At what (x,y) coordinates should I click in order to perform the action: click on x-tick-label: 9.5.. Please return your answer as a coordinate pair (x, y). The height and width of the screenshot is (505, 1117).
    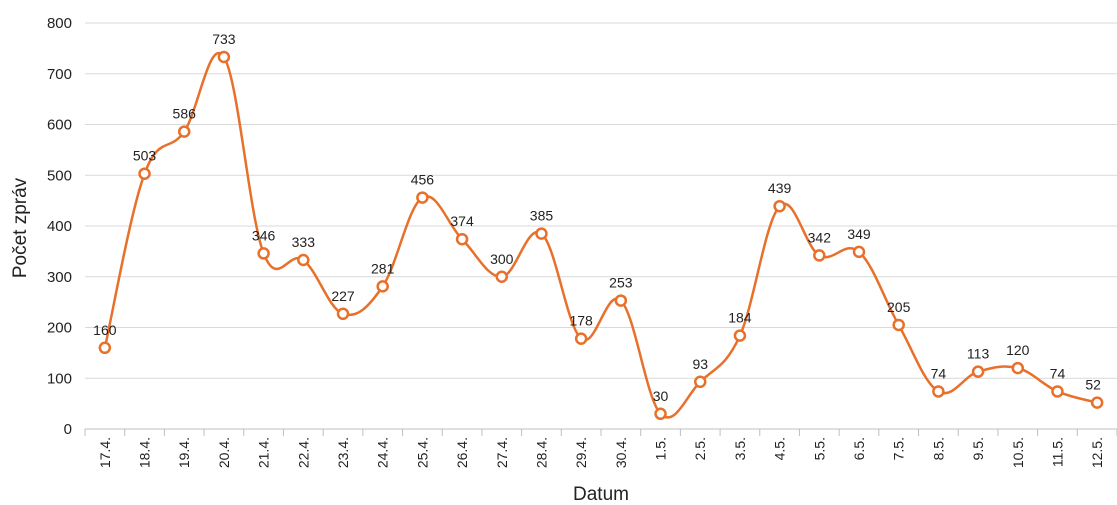
    Looking at the image, I should click on (978, 448).